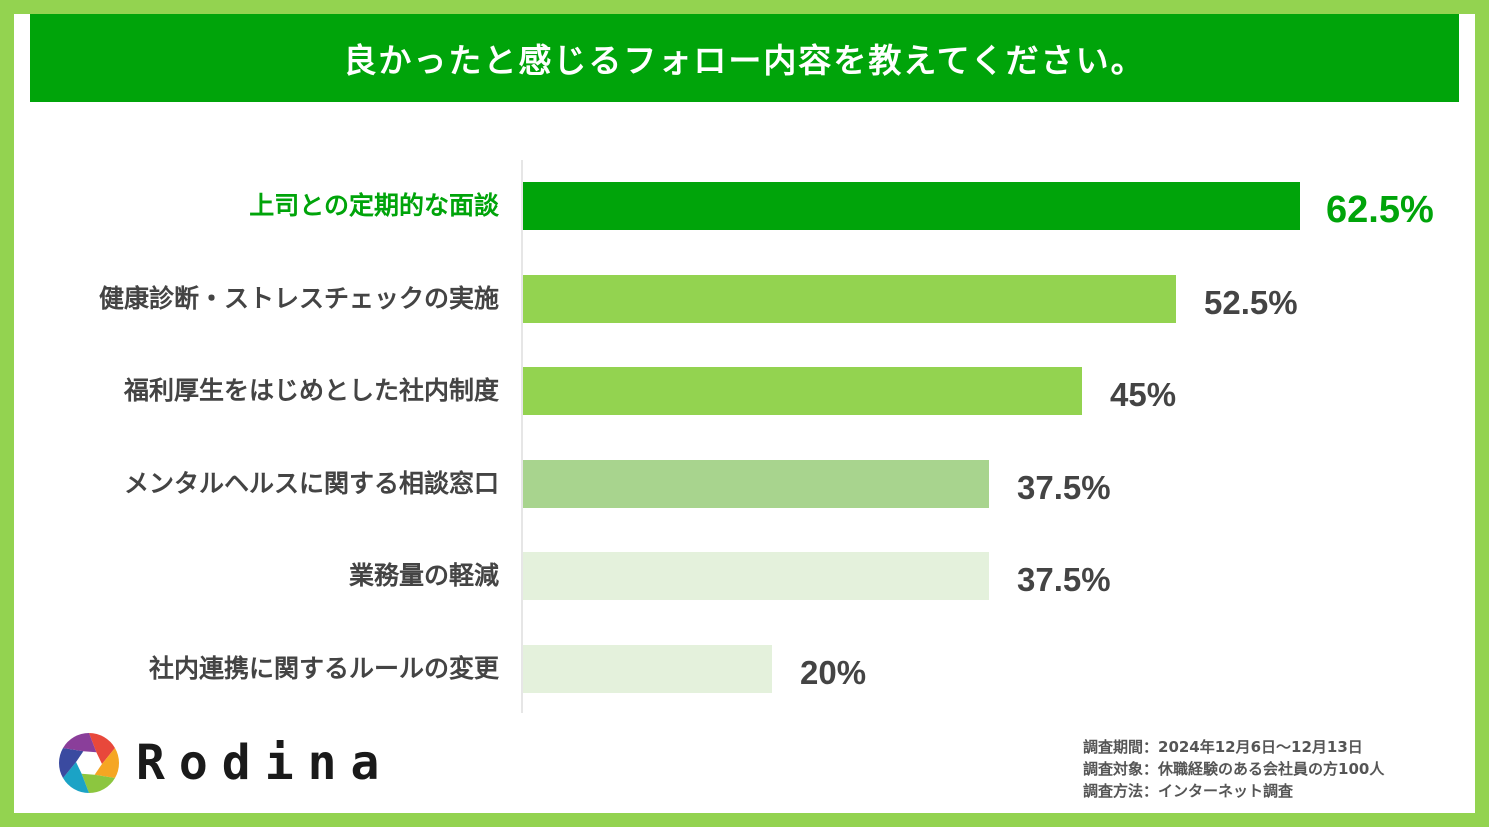 This screenshot has width=1489, height=827. What do you see at coordinates (1188, 791) in the screenshot?
I see `survey-method: 調査方法：インターネット調査` at bounding box center [1188, 791].